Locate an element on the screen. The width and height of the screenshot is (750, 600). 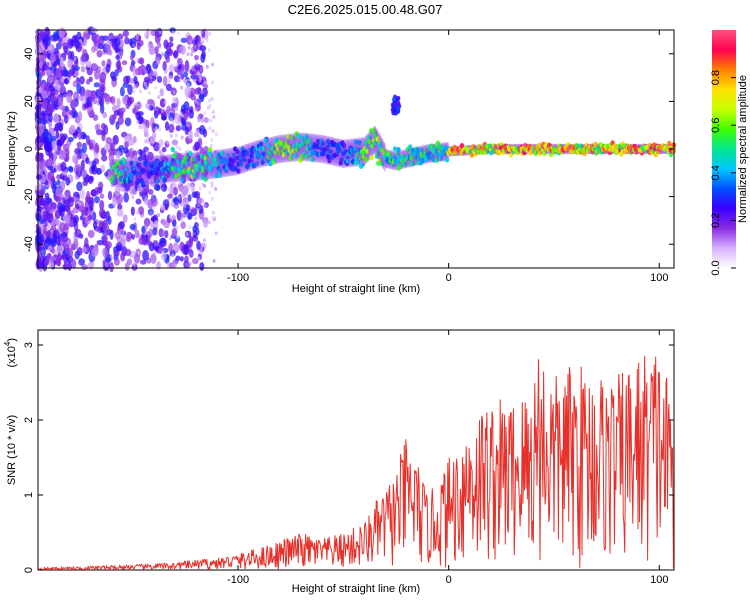
spectrogram-x-tick-label: -100 is located at coordinates (238, 278).